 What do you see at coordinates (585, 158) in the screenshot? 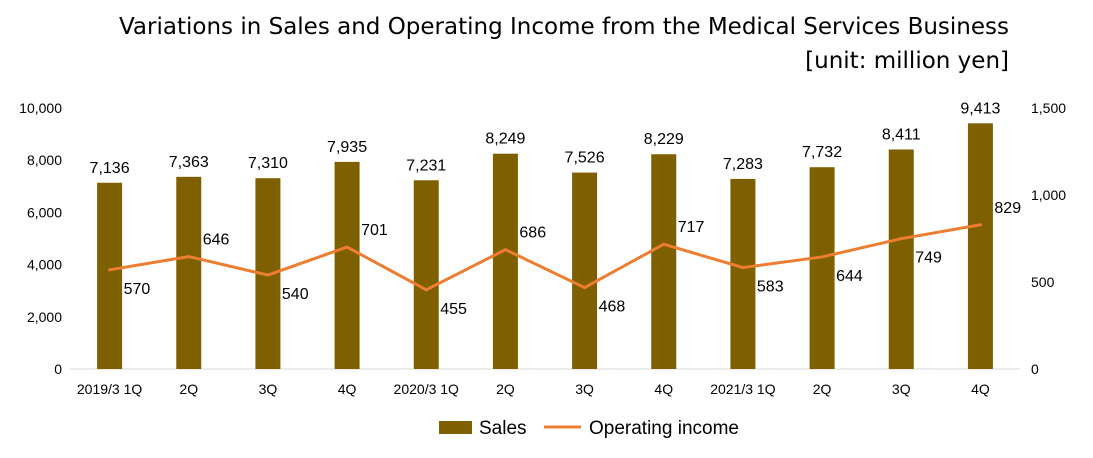
I see `sales-data-label: 7,526` at bounding box center [585, 158].